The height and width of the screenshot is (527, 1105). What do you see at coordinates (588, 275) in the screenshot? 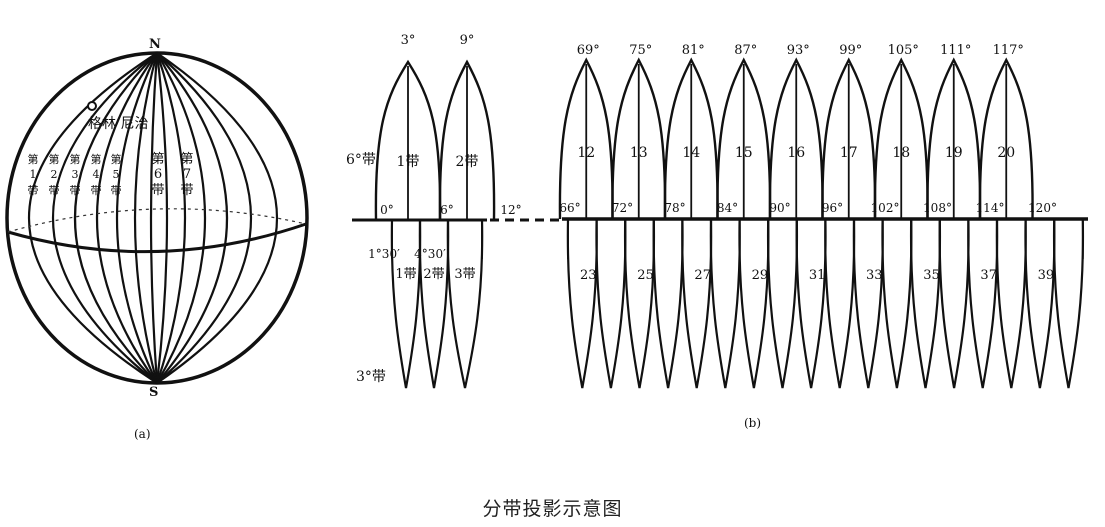
I see `three-degree-zone-label: 23` at bounding box center [588, 275].